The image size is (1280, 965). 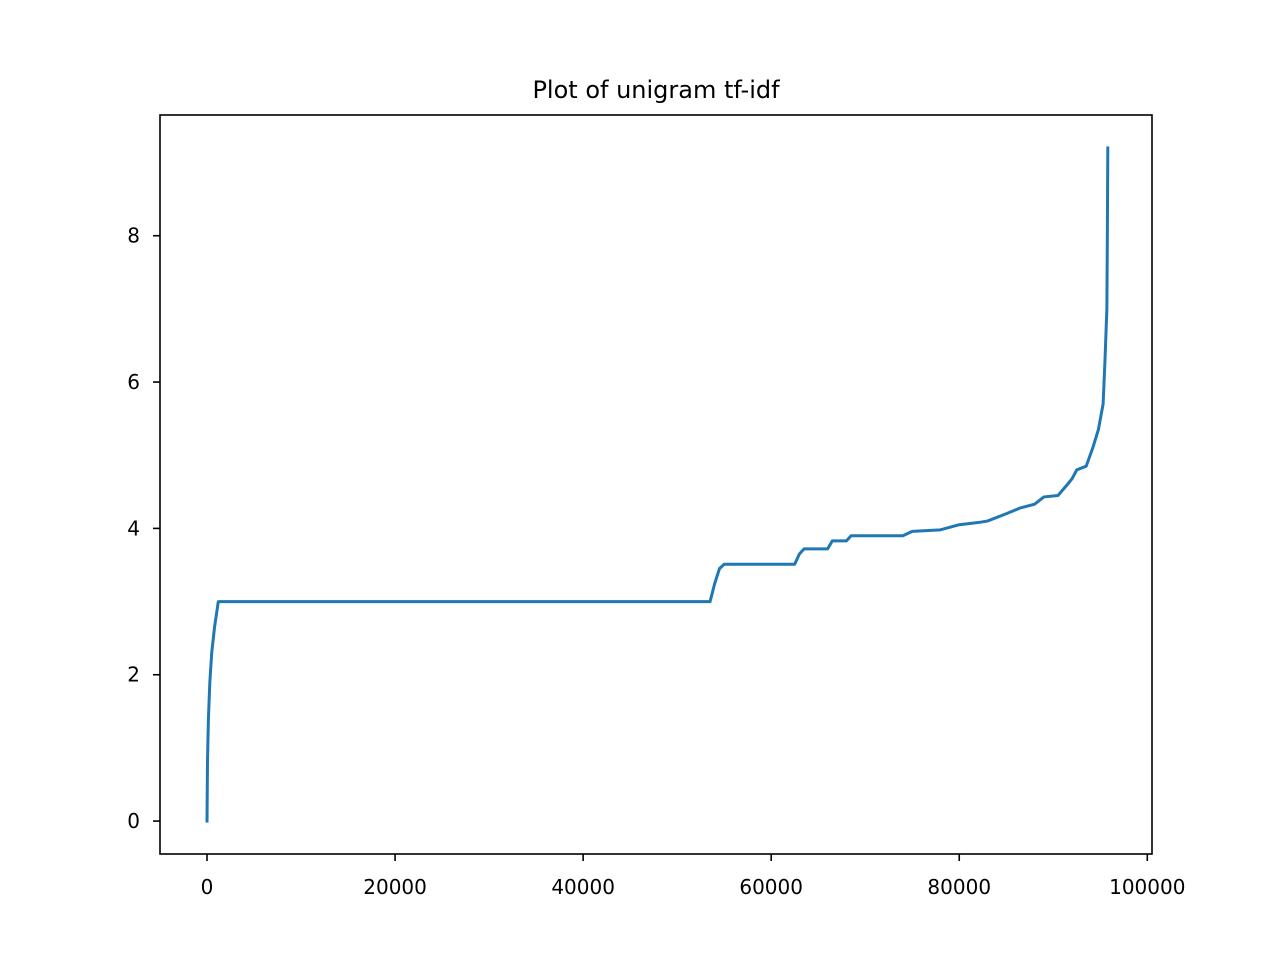 I want to click on y-tick-label: 8, so click(x=133, y=236).